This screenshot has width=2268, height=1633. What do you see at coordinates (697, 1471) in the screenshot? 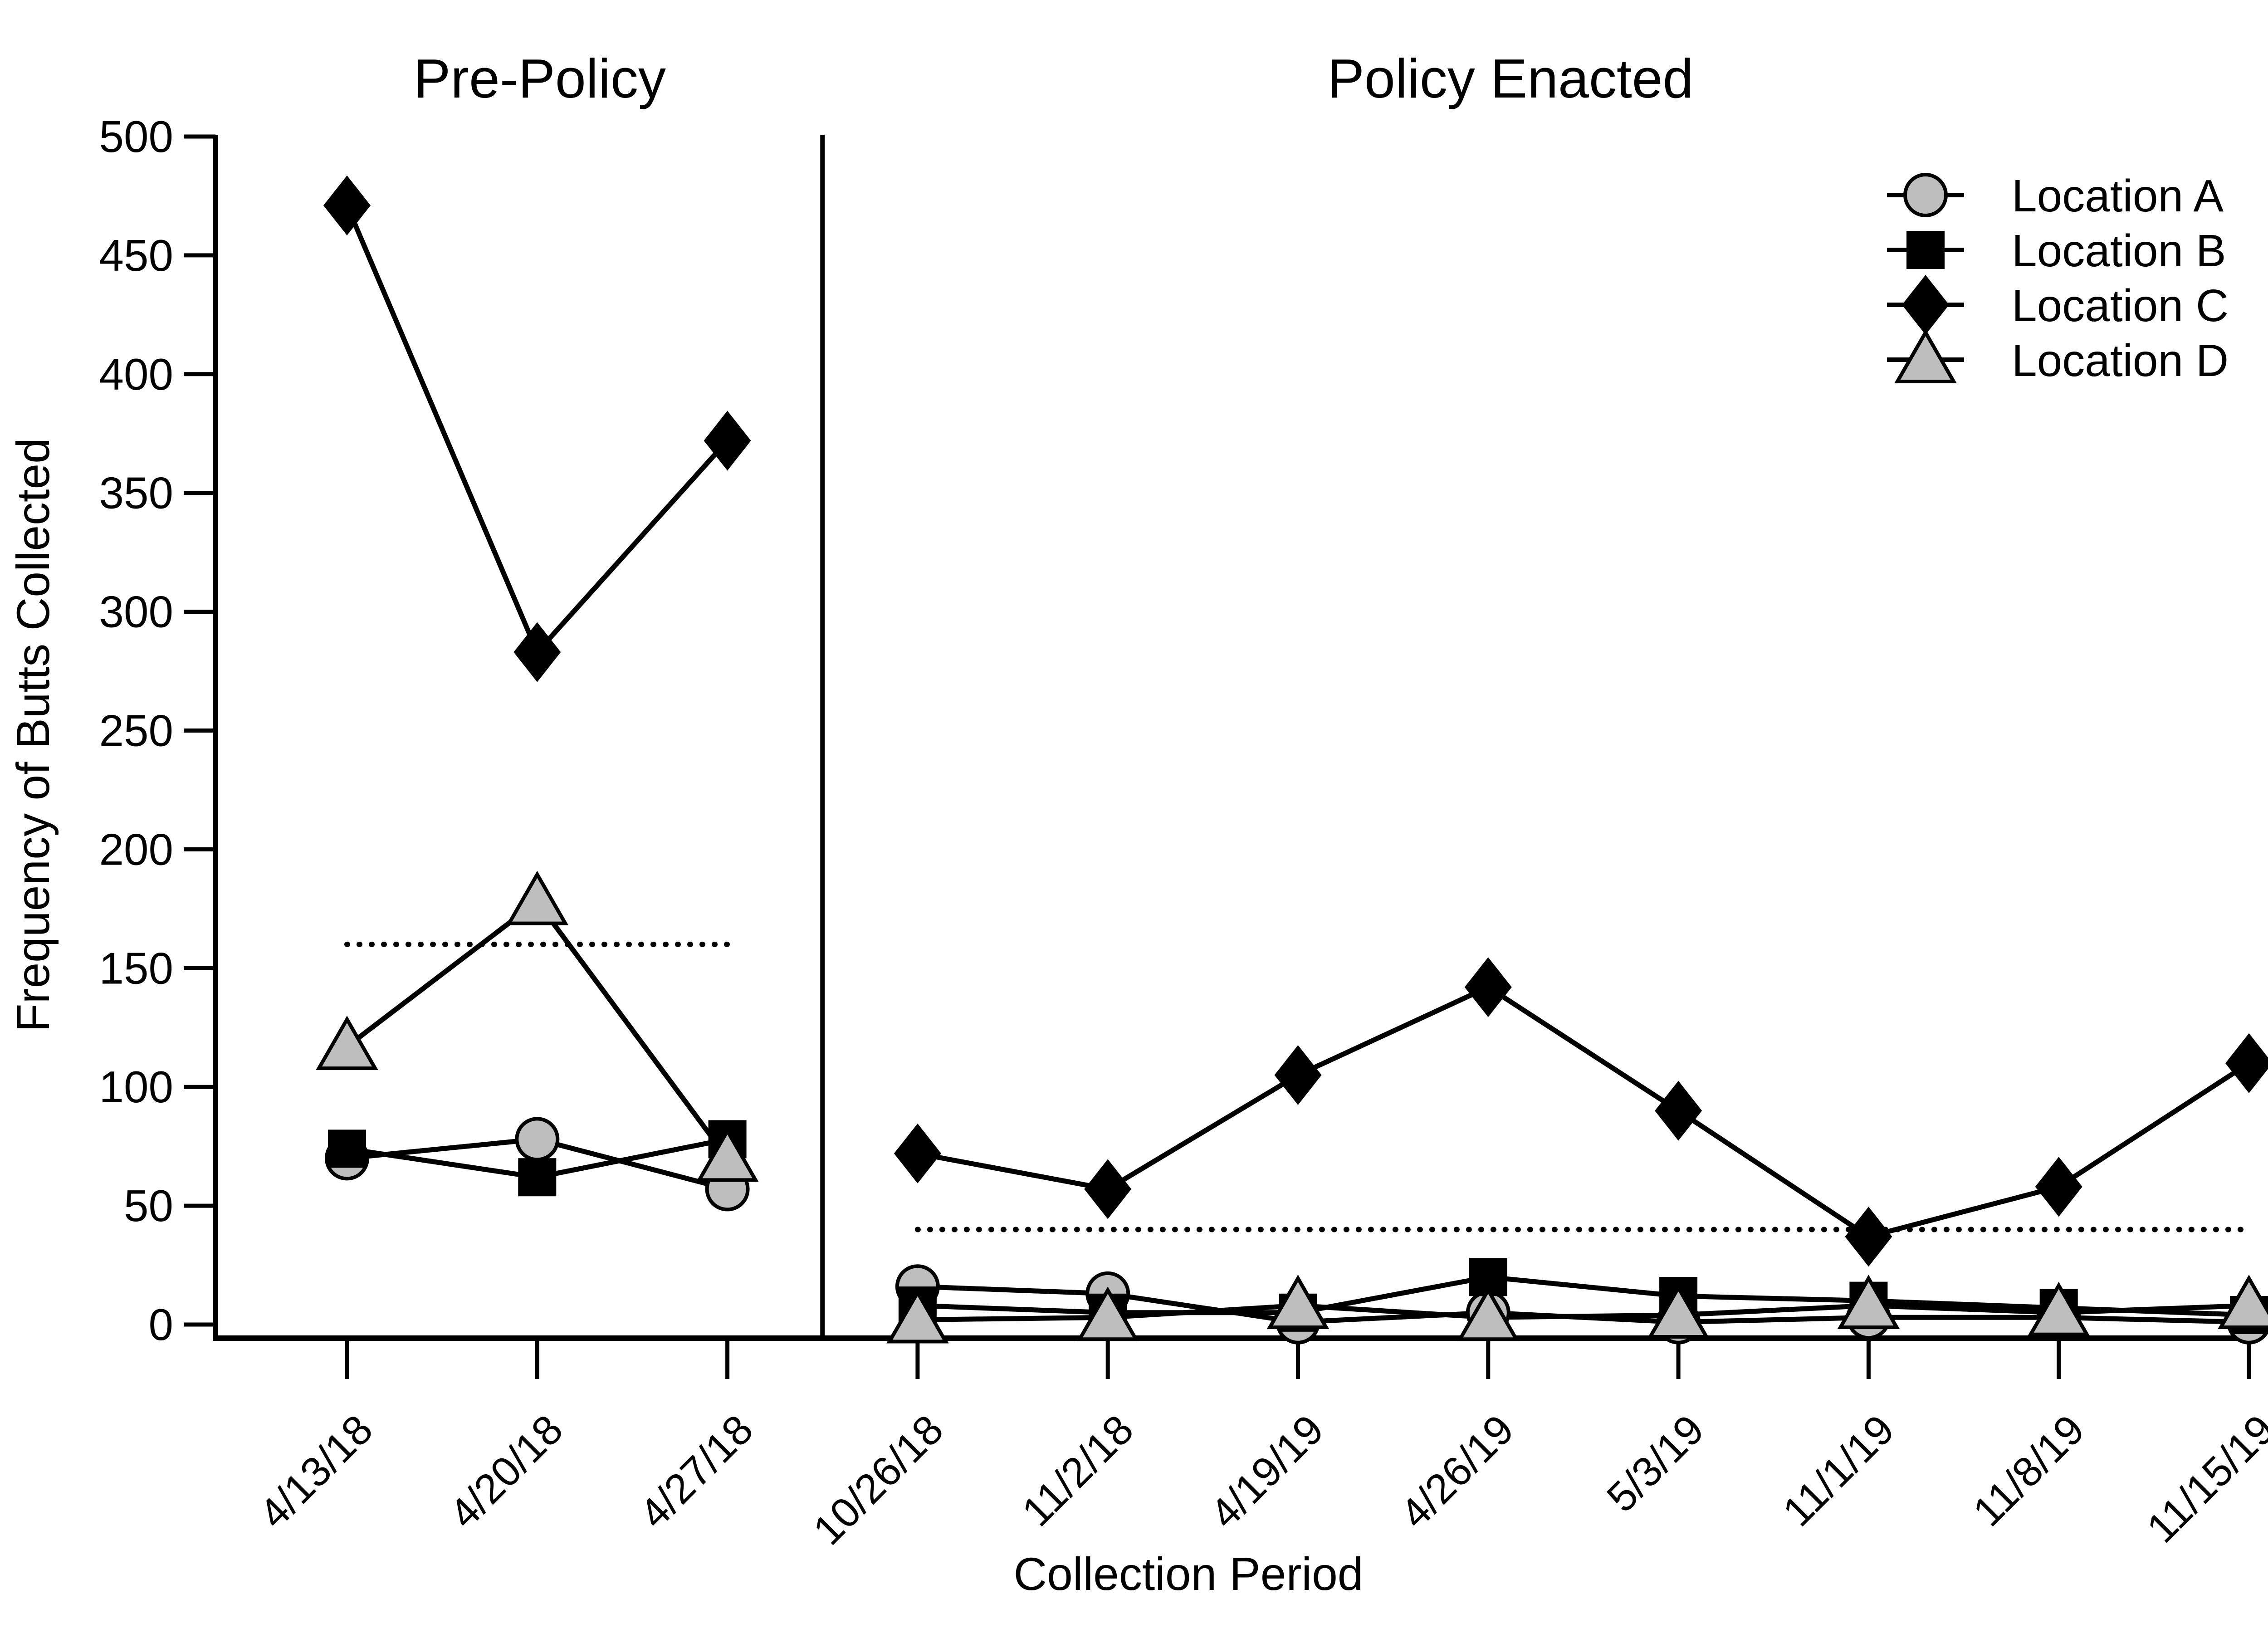
I see `x-tick-label: 4/27/18` at bounding box center [697, 1471].